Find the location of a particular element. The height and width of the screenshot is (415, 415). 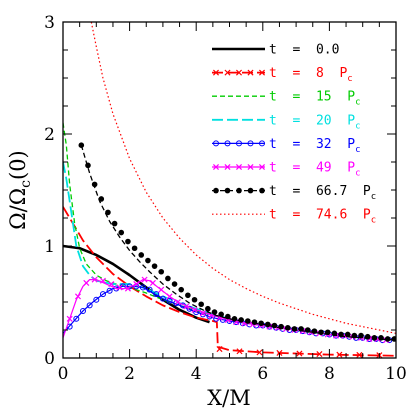

legend-item-7: t = 66.7 Pc is located at coordinates (294, 193).